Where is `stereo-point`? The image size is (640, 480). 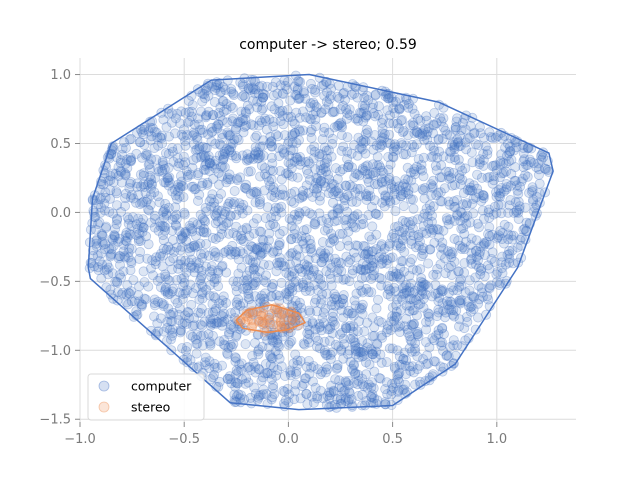
stereo-point is located at coordinates (292, 318).